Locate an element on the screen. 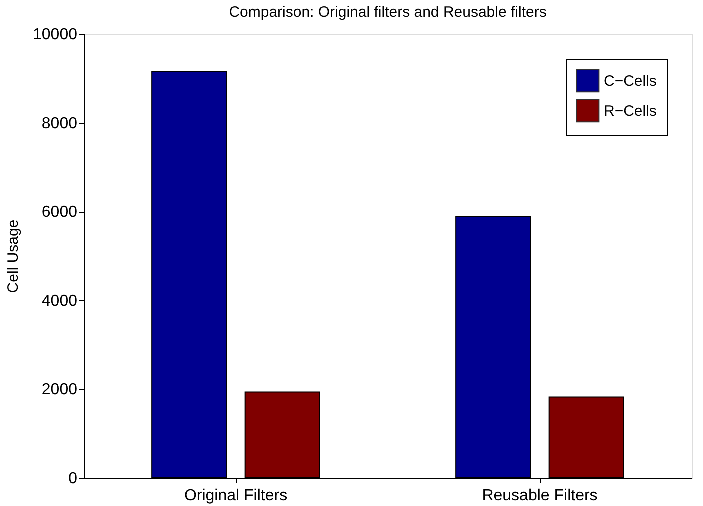 This screenshot has width=703, height=506. legend-label: R−Cells is located at coordinates (630, 111).